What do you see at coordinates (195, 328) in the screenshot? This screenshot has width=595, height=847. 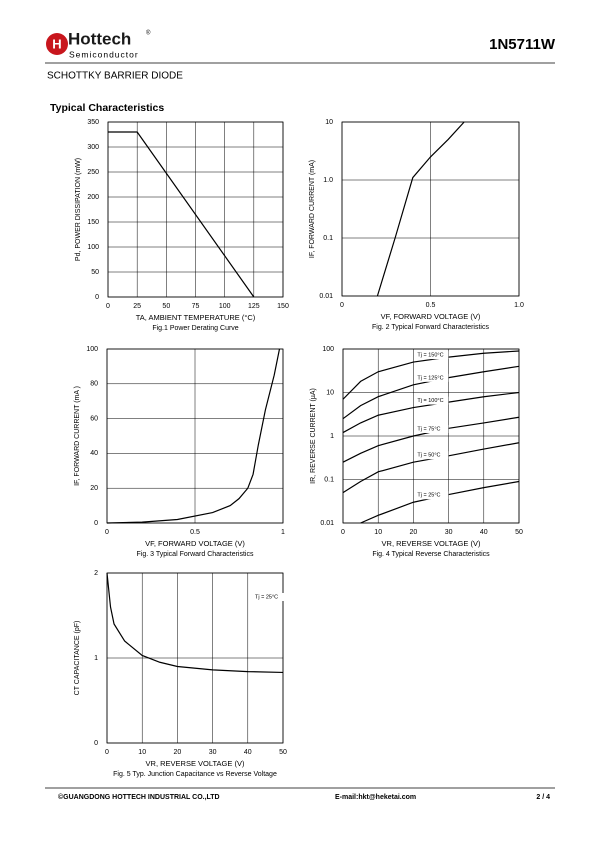 I see `caption: Fig.1 Power Derating Curve` at bounding box center [195, 328].